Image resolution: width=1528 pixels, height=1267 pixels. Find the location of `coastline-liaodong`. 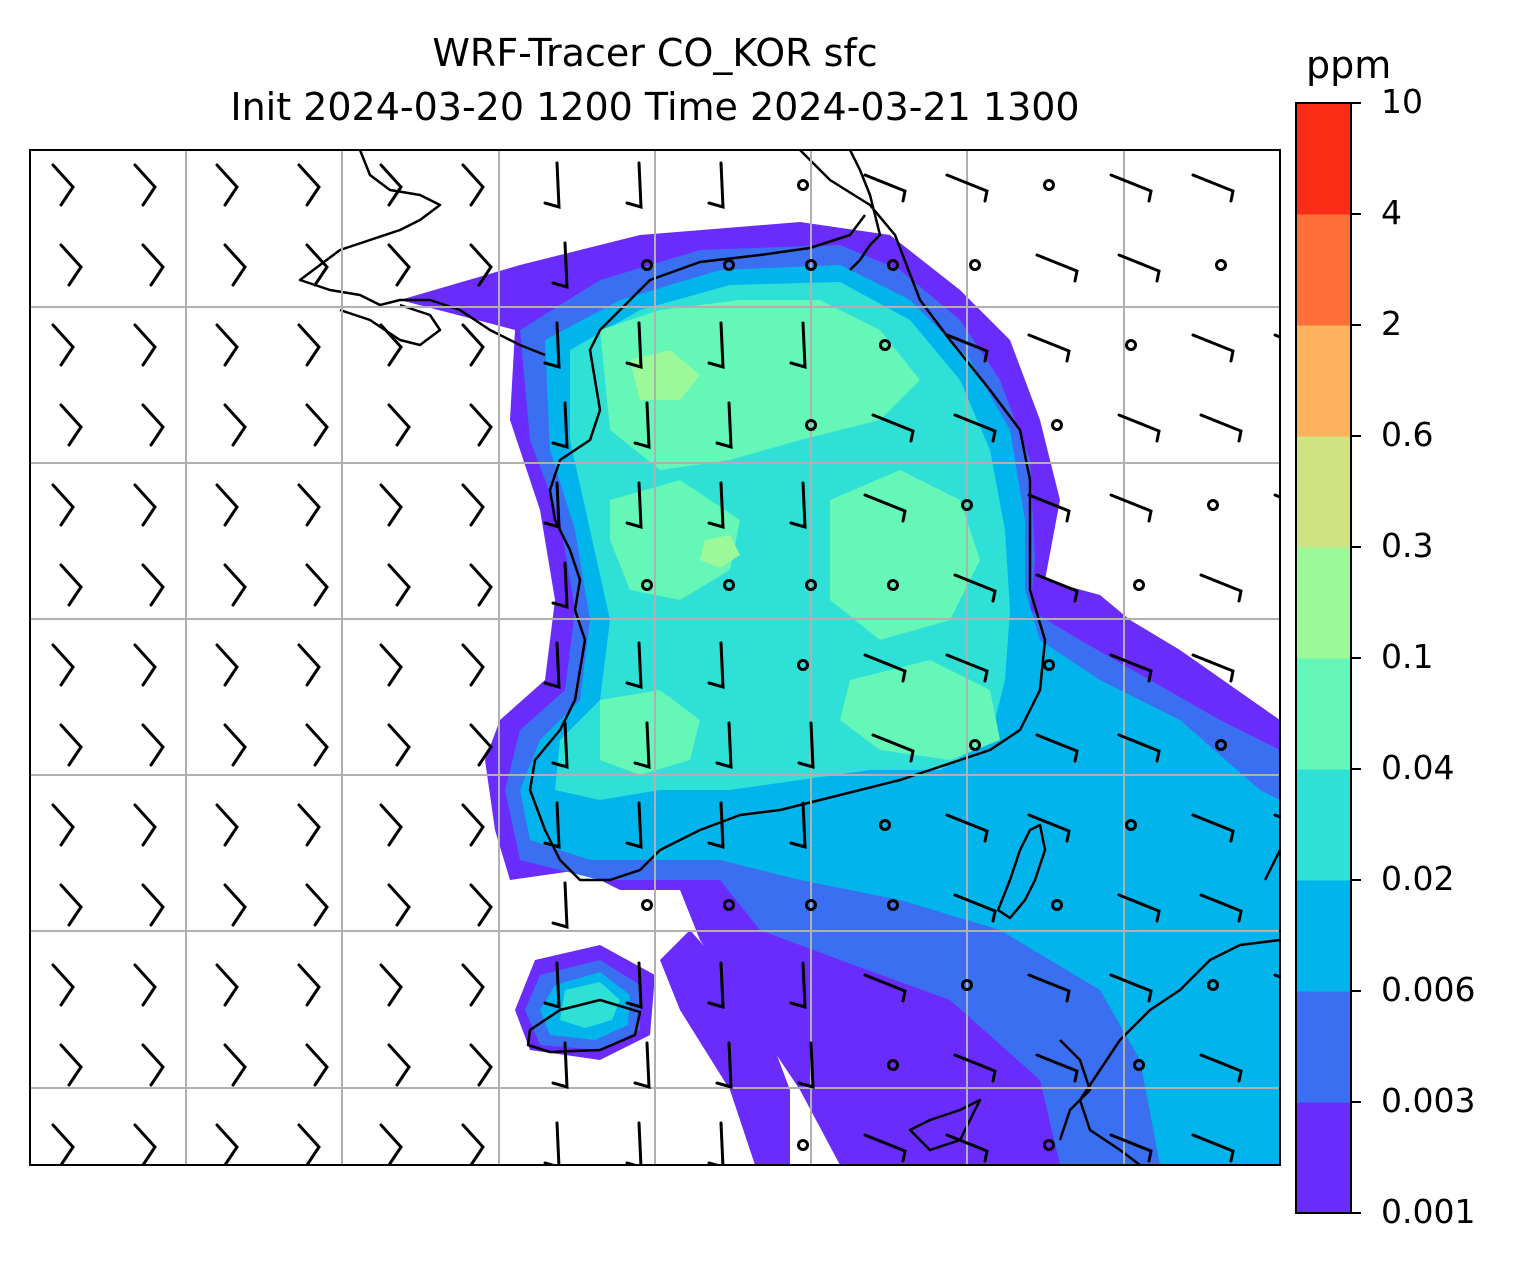

coastline-liaodong is located at coordinates (390, 325).